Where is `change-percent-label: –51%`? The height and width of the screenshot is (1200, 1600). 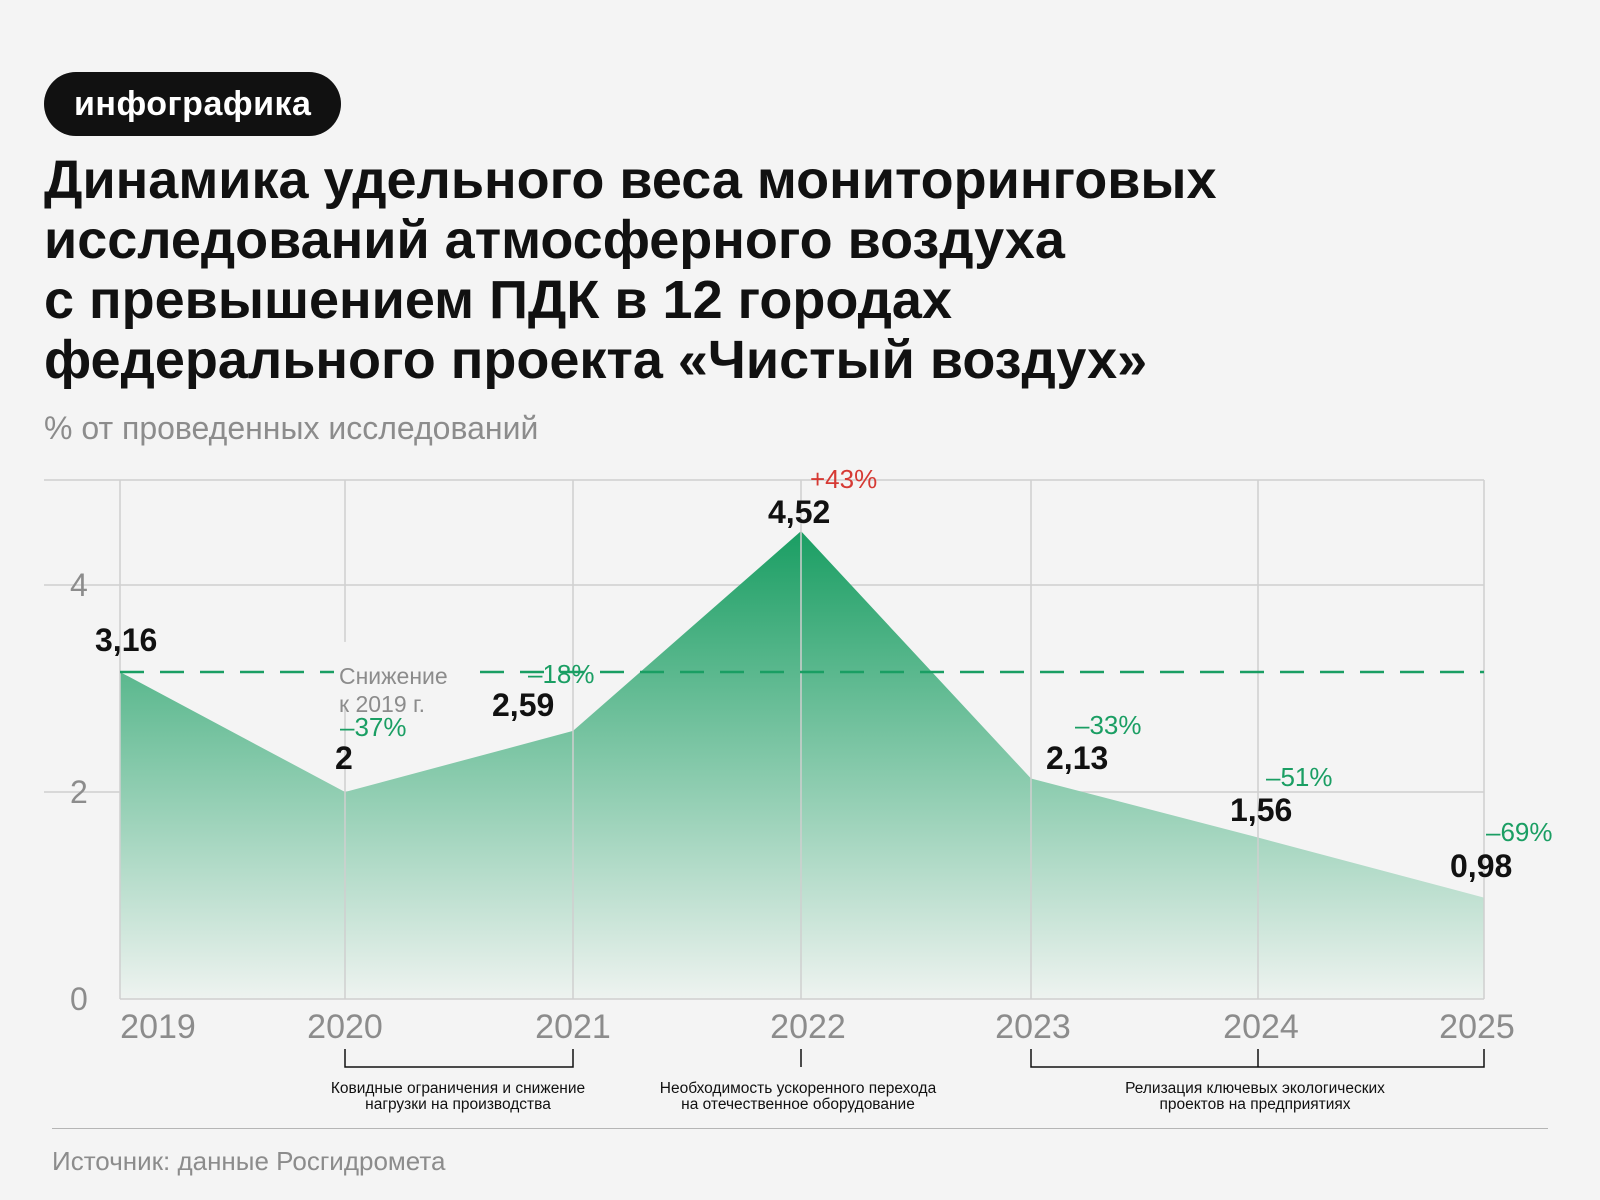
change-percent-label: –51% is located at coordinates (1299, 777).